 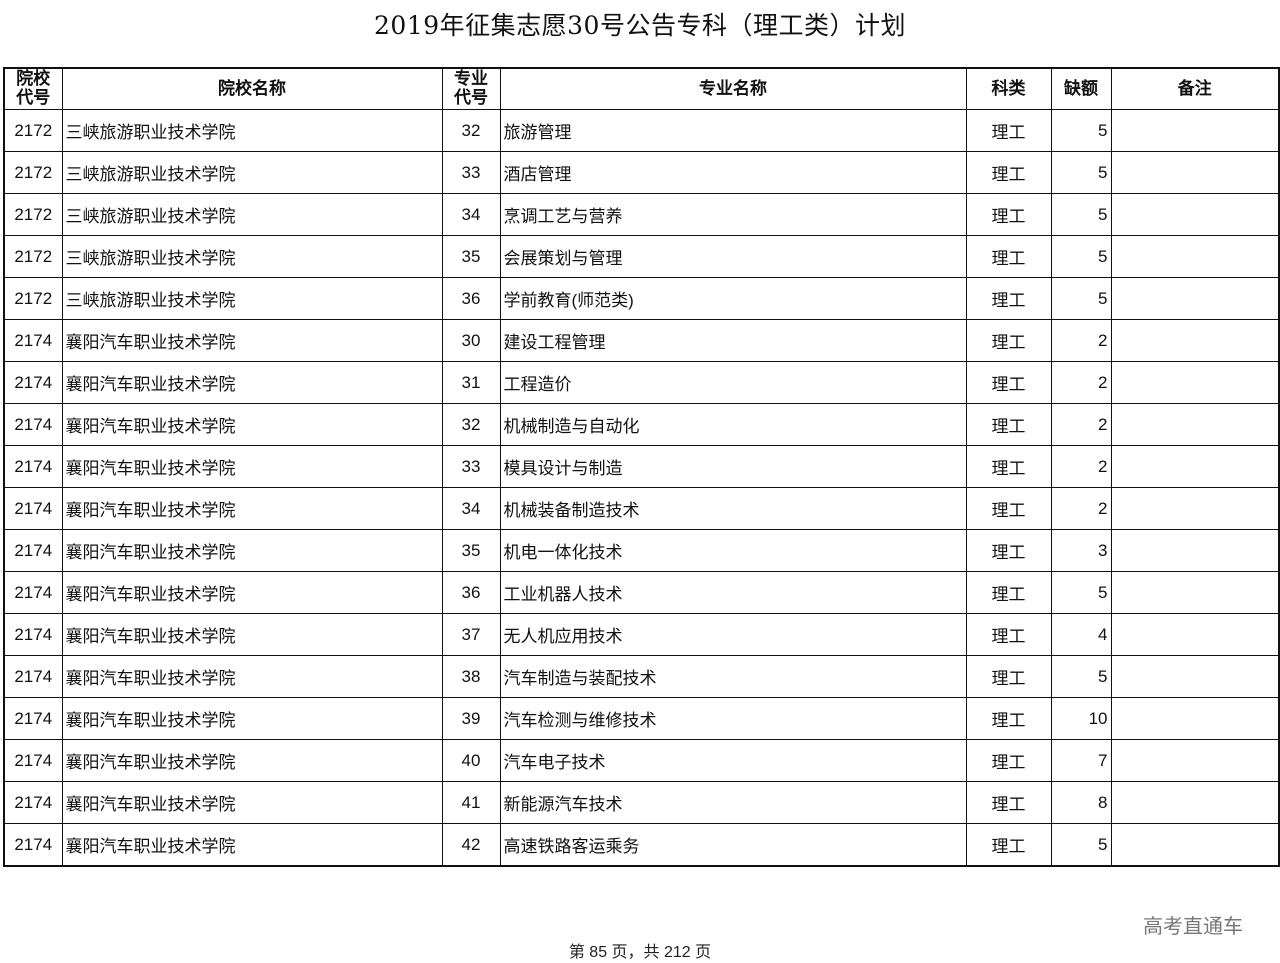 What do you see at coordinates (640, 25) in the screenshot?
I see `page-title: 2019年征集志愿30号公告专科（理工类）计划` at bounding box center [640, 25].